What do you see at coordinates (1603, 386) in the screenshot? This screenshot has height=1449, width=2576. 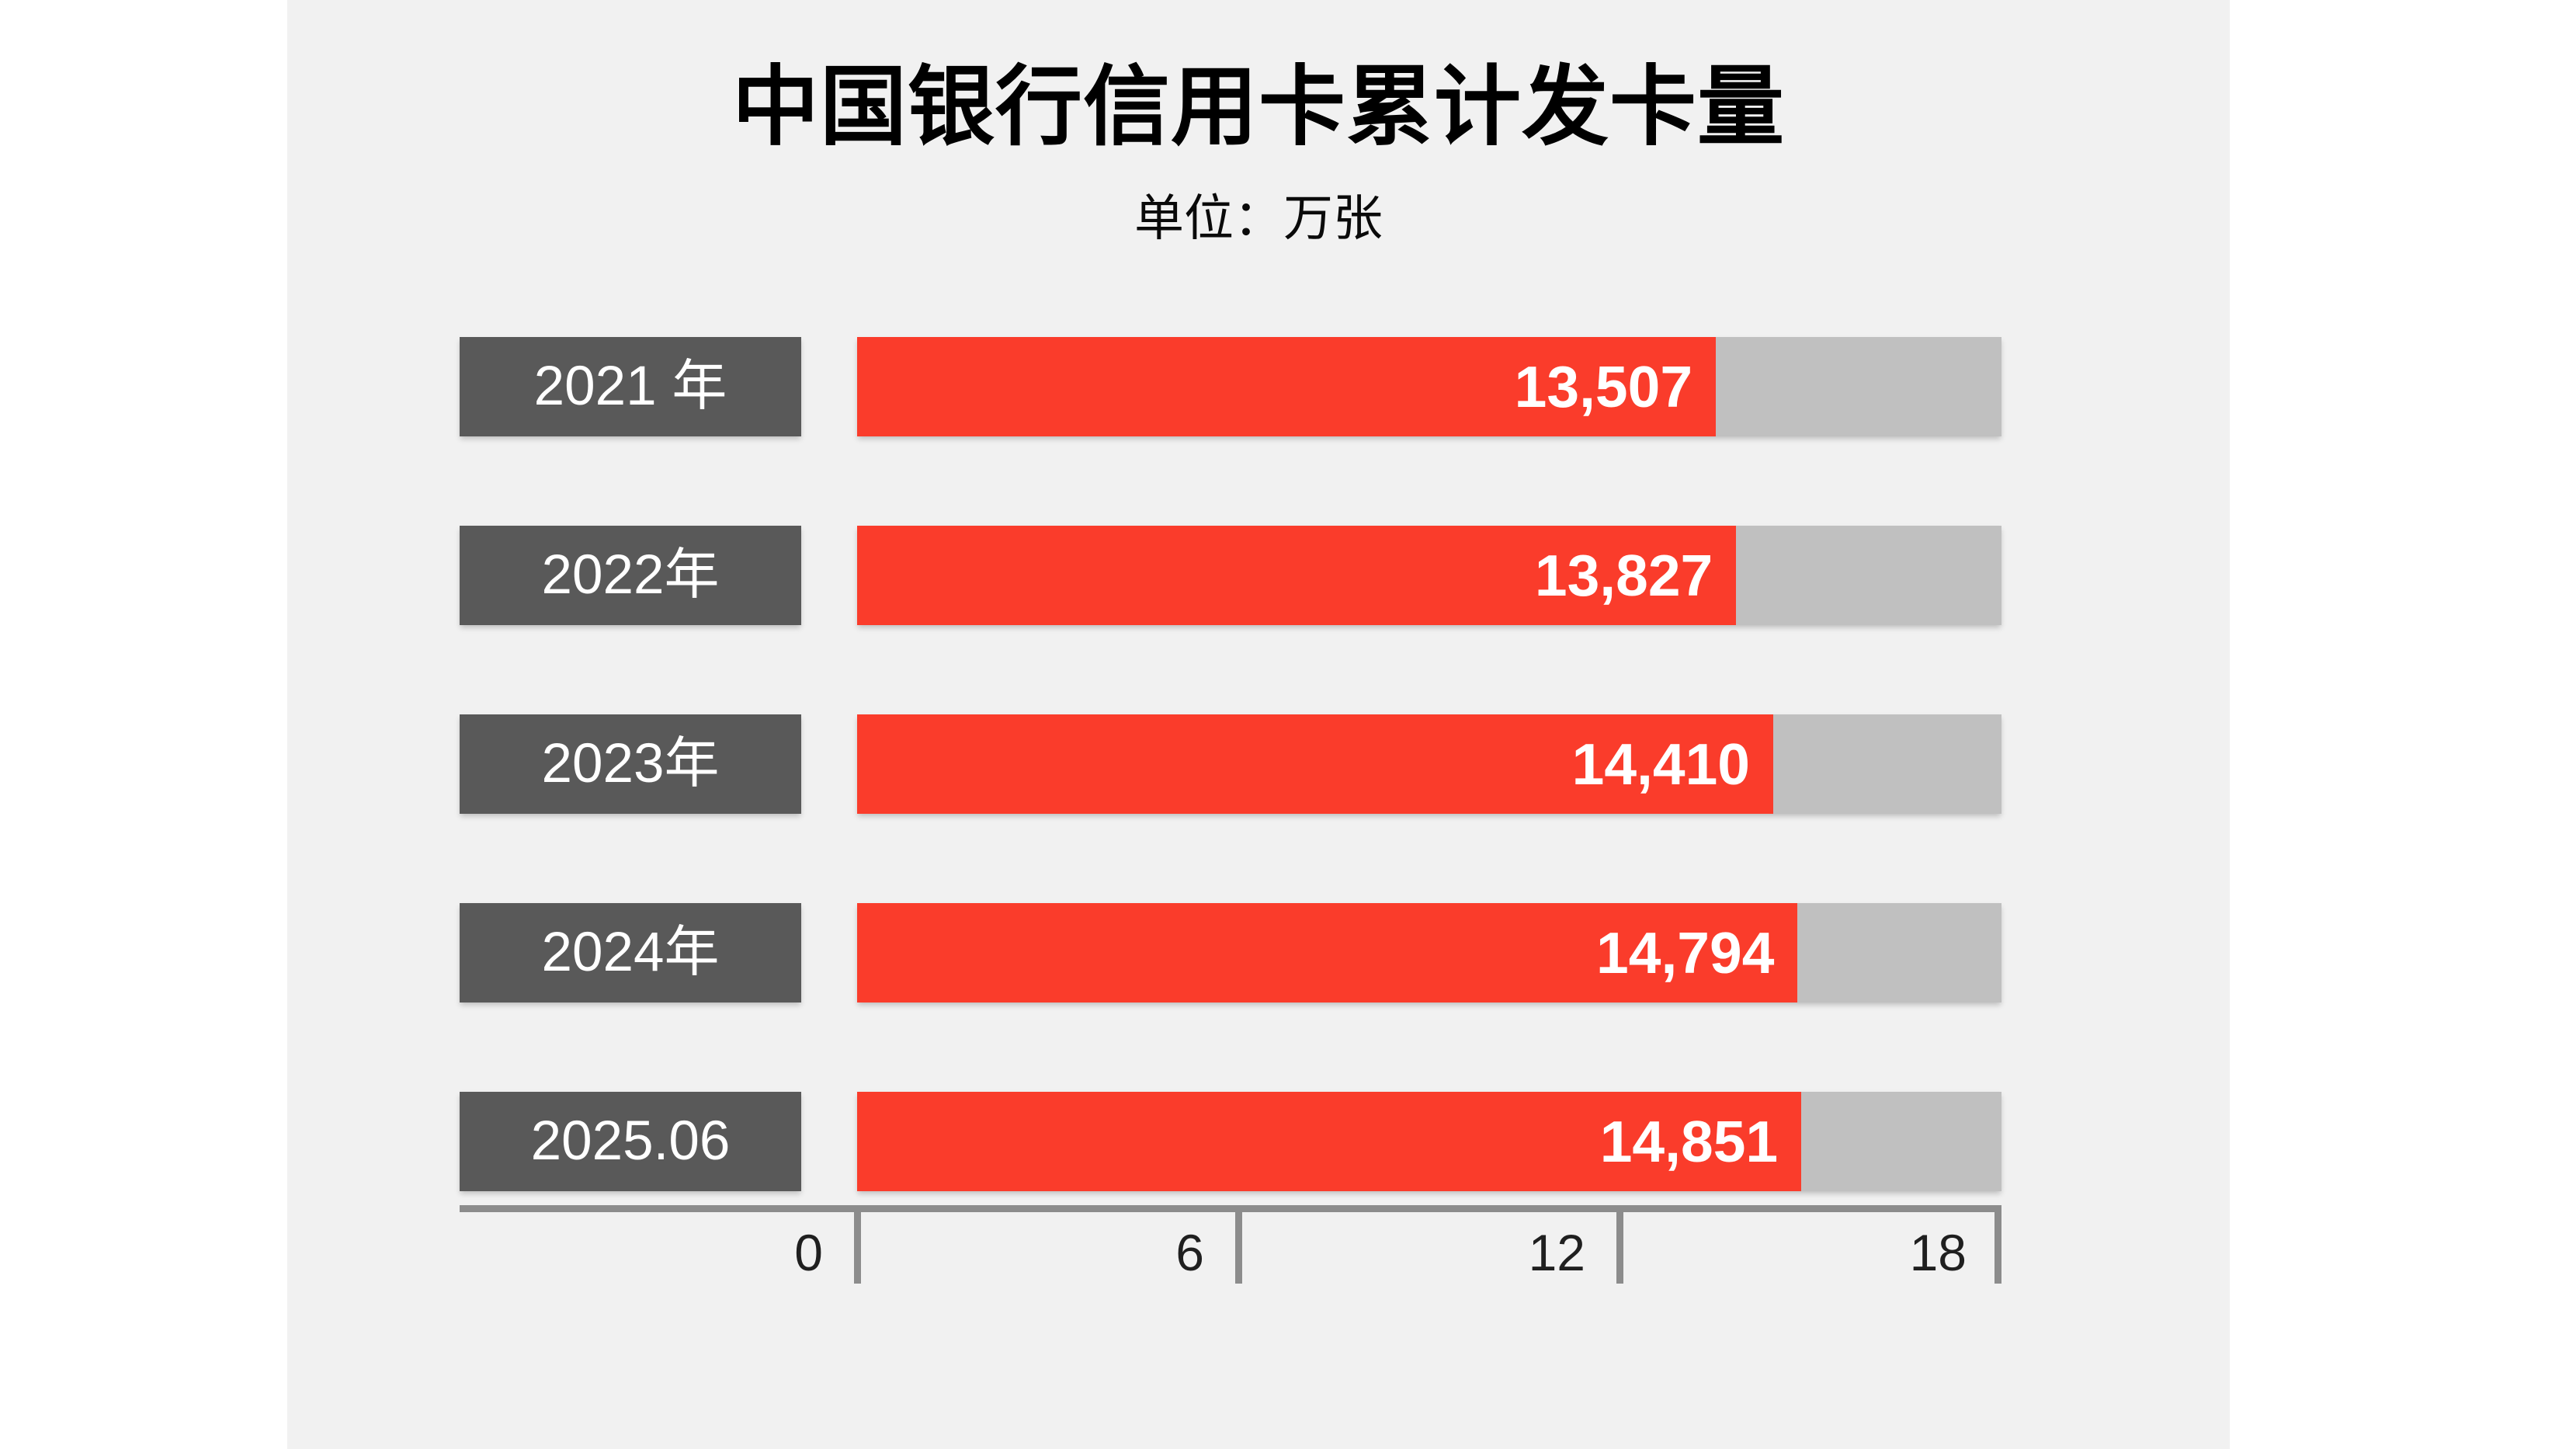 I see `bar-value-label: 13,507` at bounding box center [1603, 386].